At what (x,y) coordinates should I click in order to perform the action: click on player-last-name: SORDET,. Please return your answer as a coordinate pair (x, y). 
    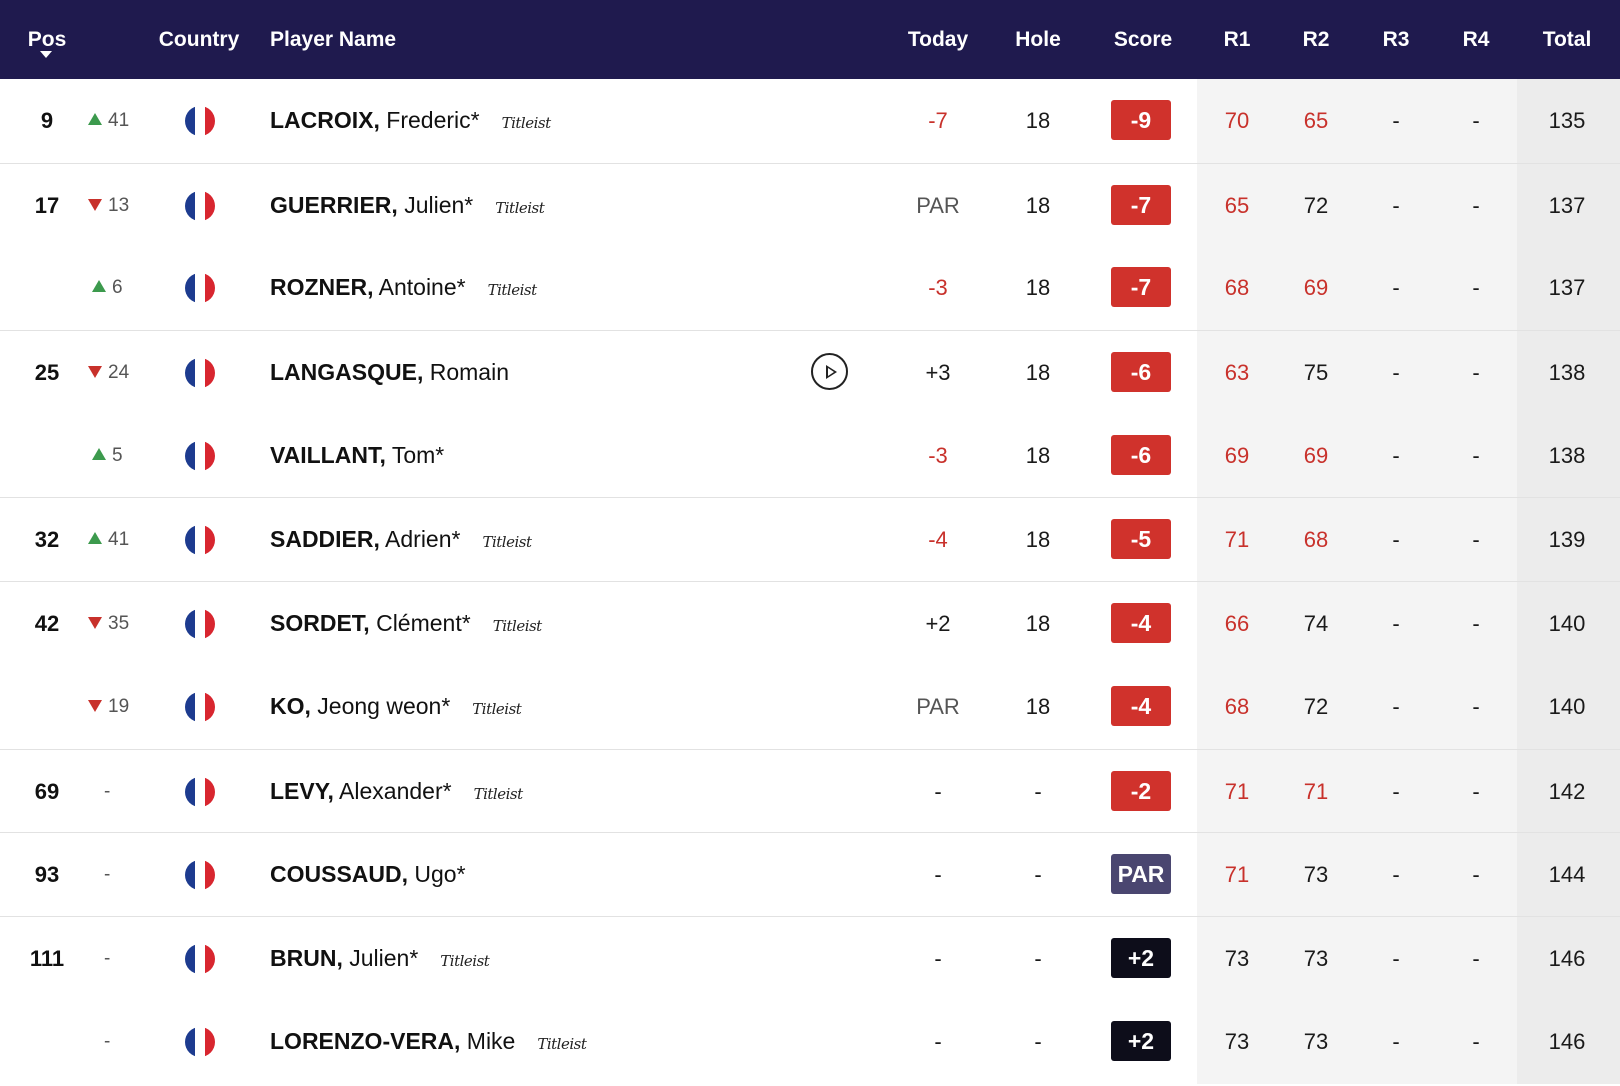
    Looking at the image, I should click on (320, 623).